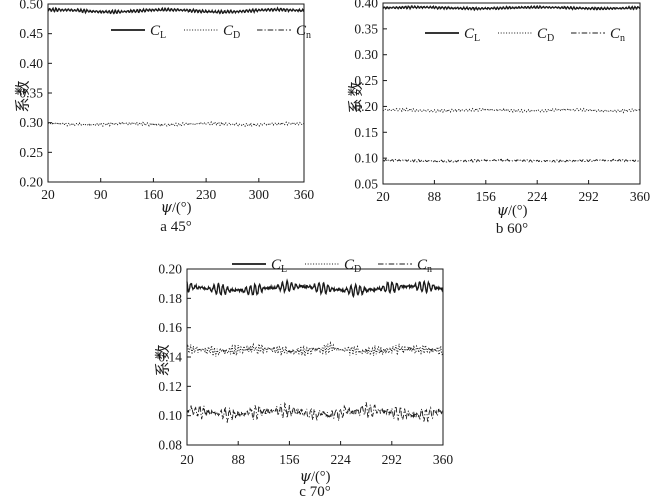  I want to click on y-axis-ticks: 0.05 0.10 0.15 0.20 0.25 0.30 0.35 0.40, so click(370, 96).